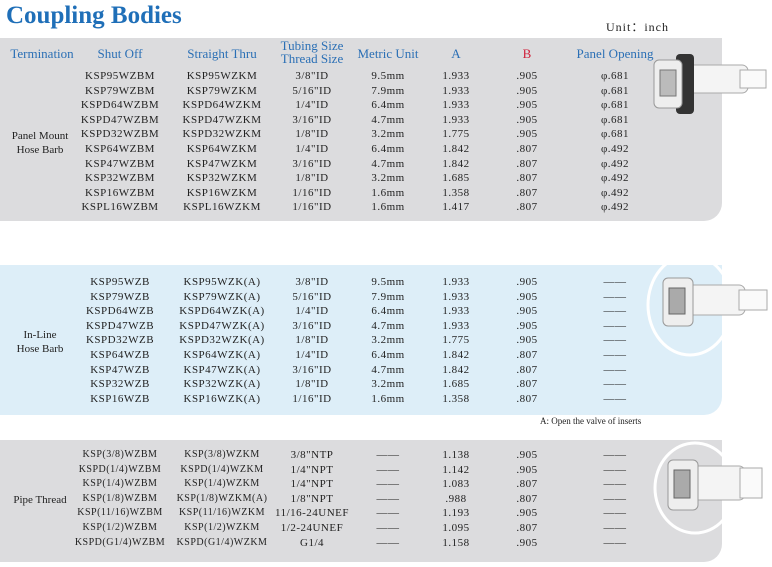  Describe the element at coordinates (637, 27) in the screenshot. I see `unit: Unit：inch` at that location.